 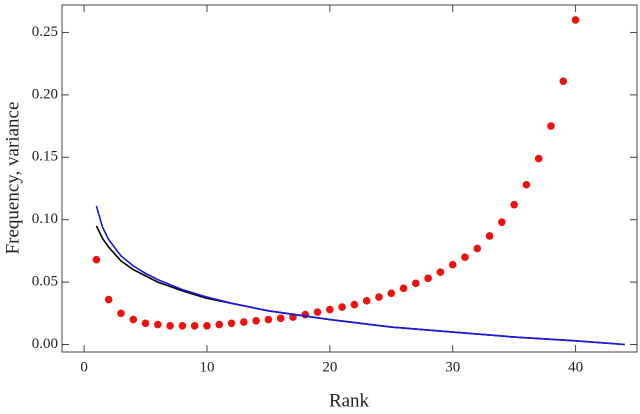 What do you see at coordinates (12, 178) in the screenshot?
I see `y-axis-title: Frequency, variance` at bounding box center [12, 178].